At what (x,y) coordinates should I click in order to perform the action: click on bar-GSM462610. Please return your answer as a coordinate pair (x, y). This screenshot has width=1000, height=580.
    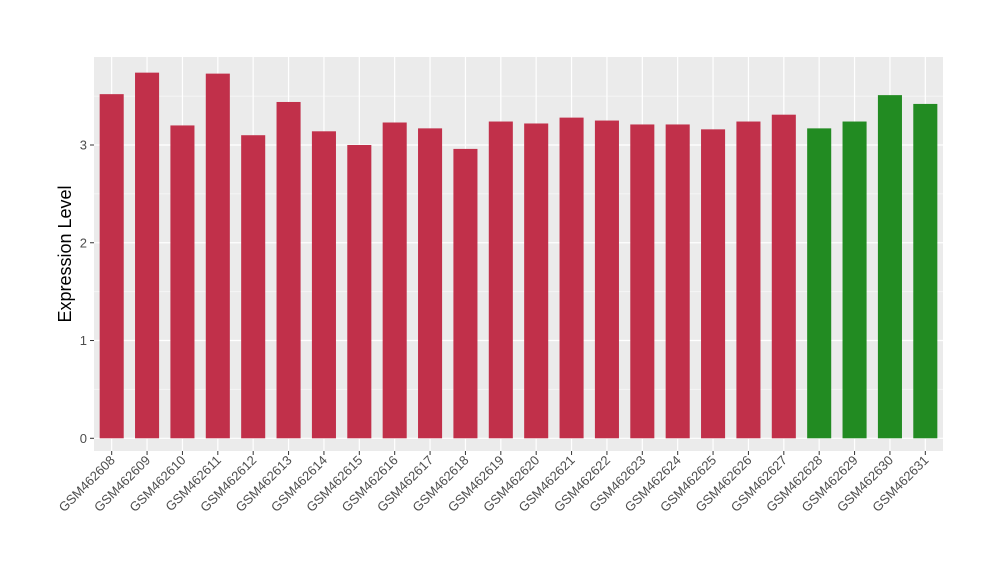
    Looking at the image, I should click on (182, 282).